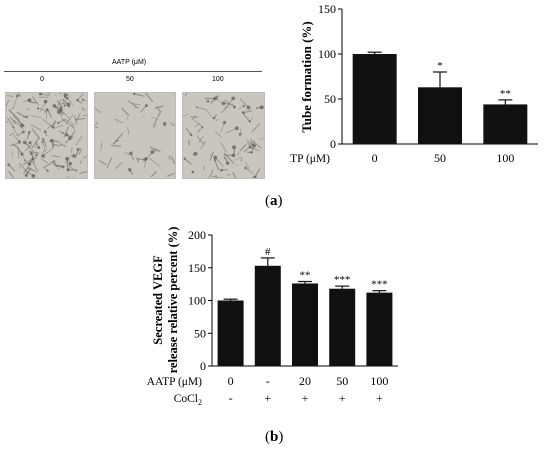 The width and height of the screenshot is (550, 452). Describe the element at coordinates (173, 300) in the screenshot. I see `y-axis-title-line2: release relative percent (%)` at that location.